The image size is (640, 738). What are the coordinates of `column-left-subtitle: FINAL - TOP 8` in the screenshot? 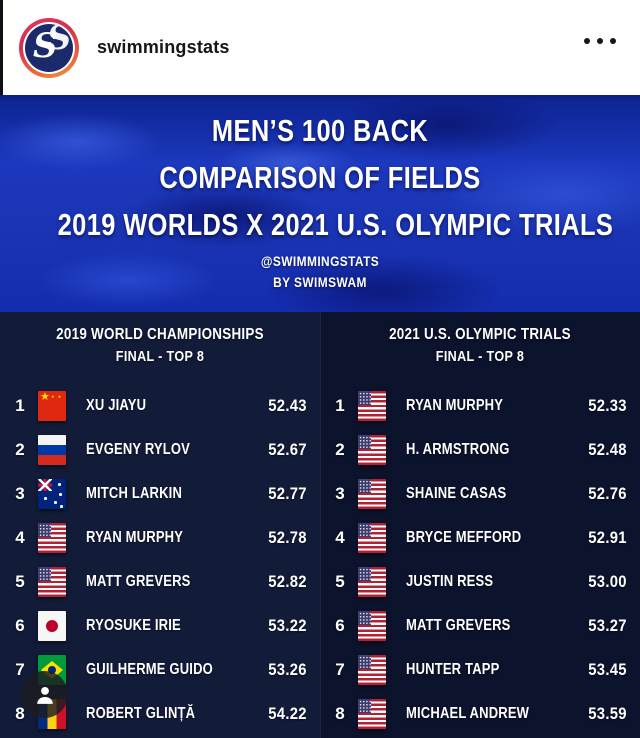 It's located at (160, 356).